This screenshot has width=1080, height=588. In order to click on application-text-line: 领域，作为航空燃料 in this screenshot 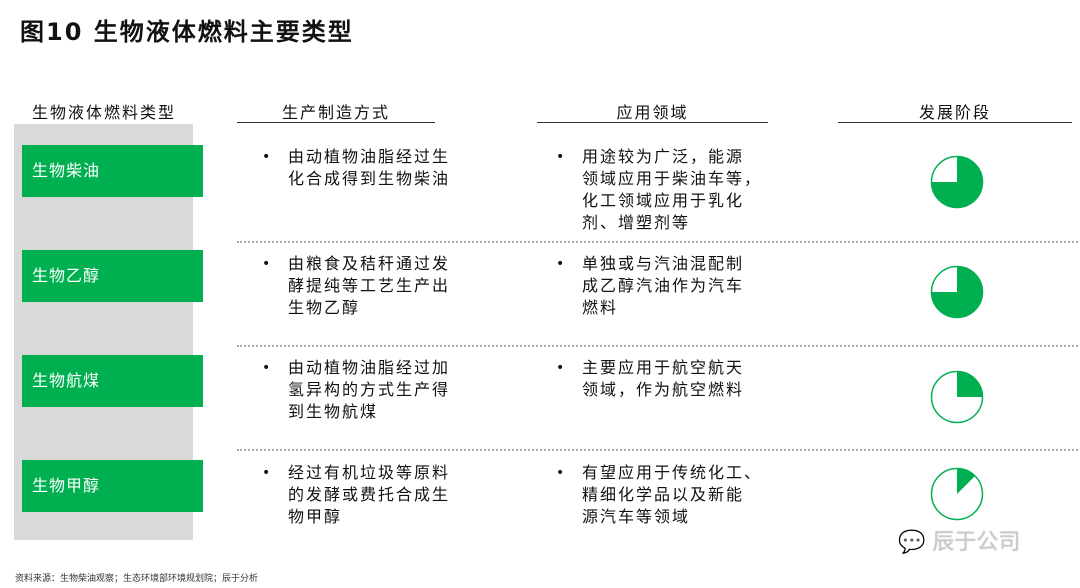, I will do `click(663, 389)`.